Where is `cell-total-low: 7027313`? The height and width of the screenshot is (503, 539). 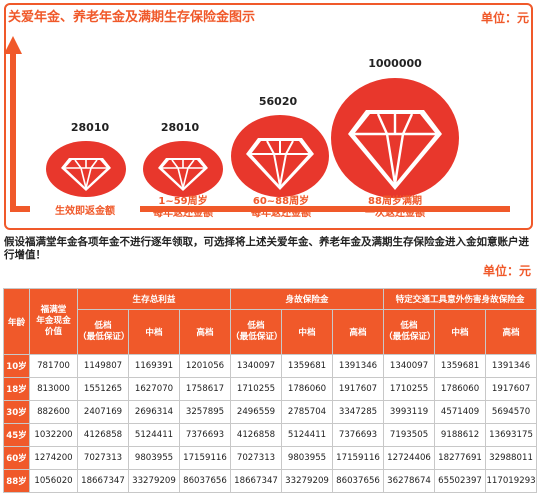
cell-total-low: 7027313 is located at coordinates (103, 458).